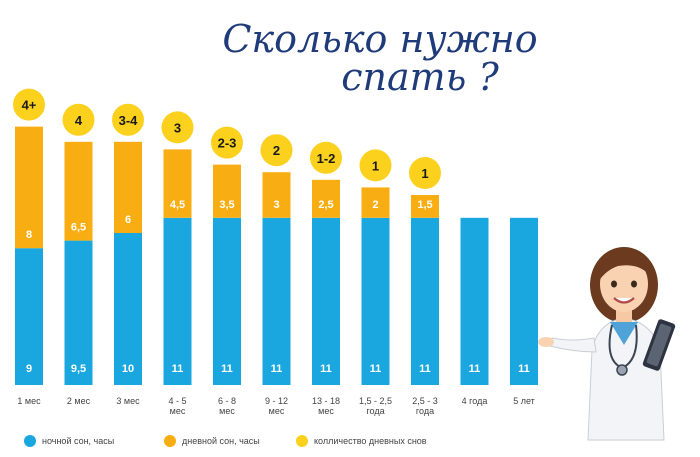  I want to click on category-label: 3 мес, so click(128, 401).